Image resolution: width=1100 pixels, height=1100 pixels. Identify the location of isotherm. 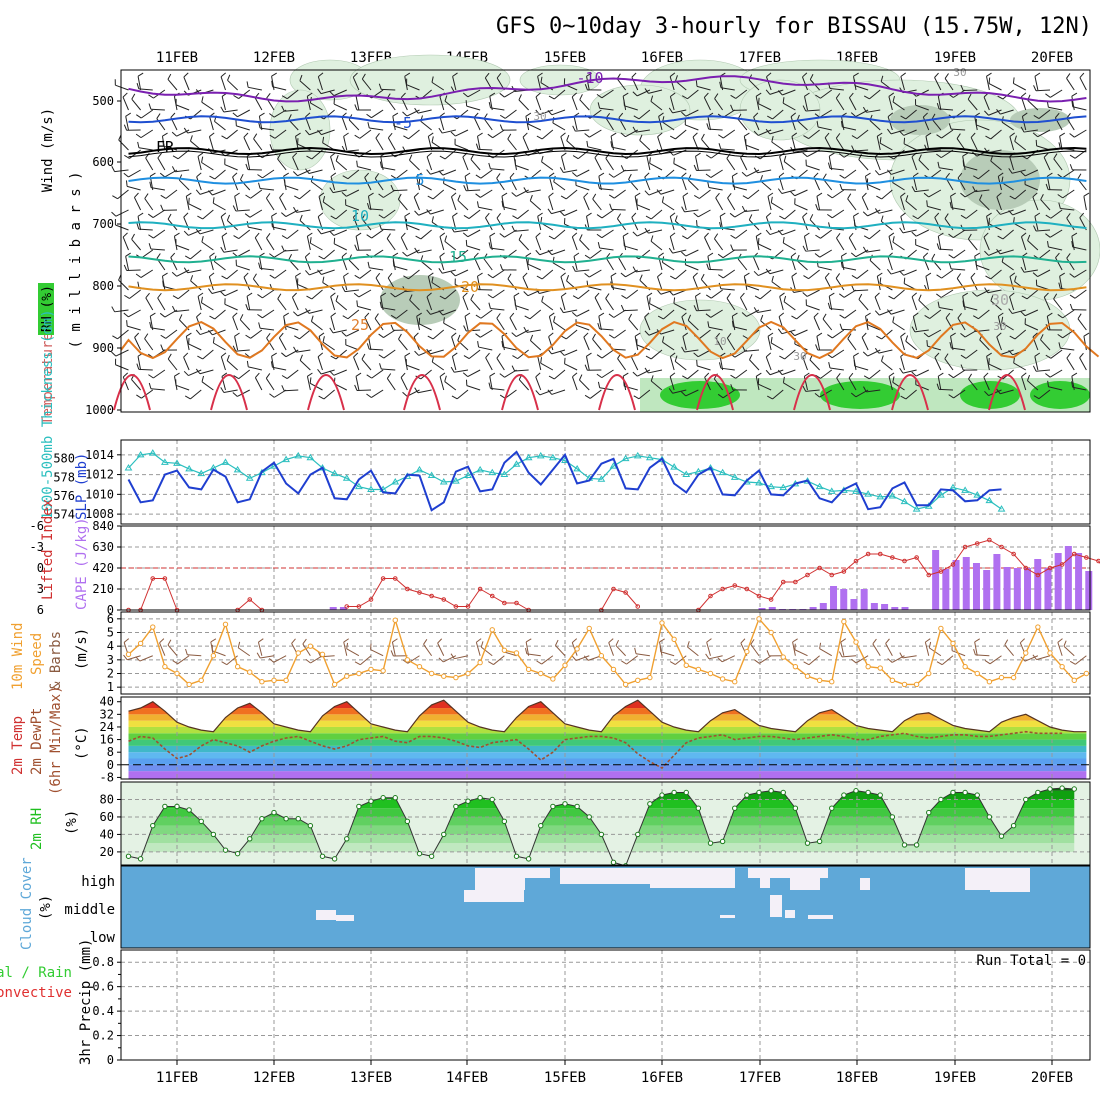
(607, 180).